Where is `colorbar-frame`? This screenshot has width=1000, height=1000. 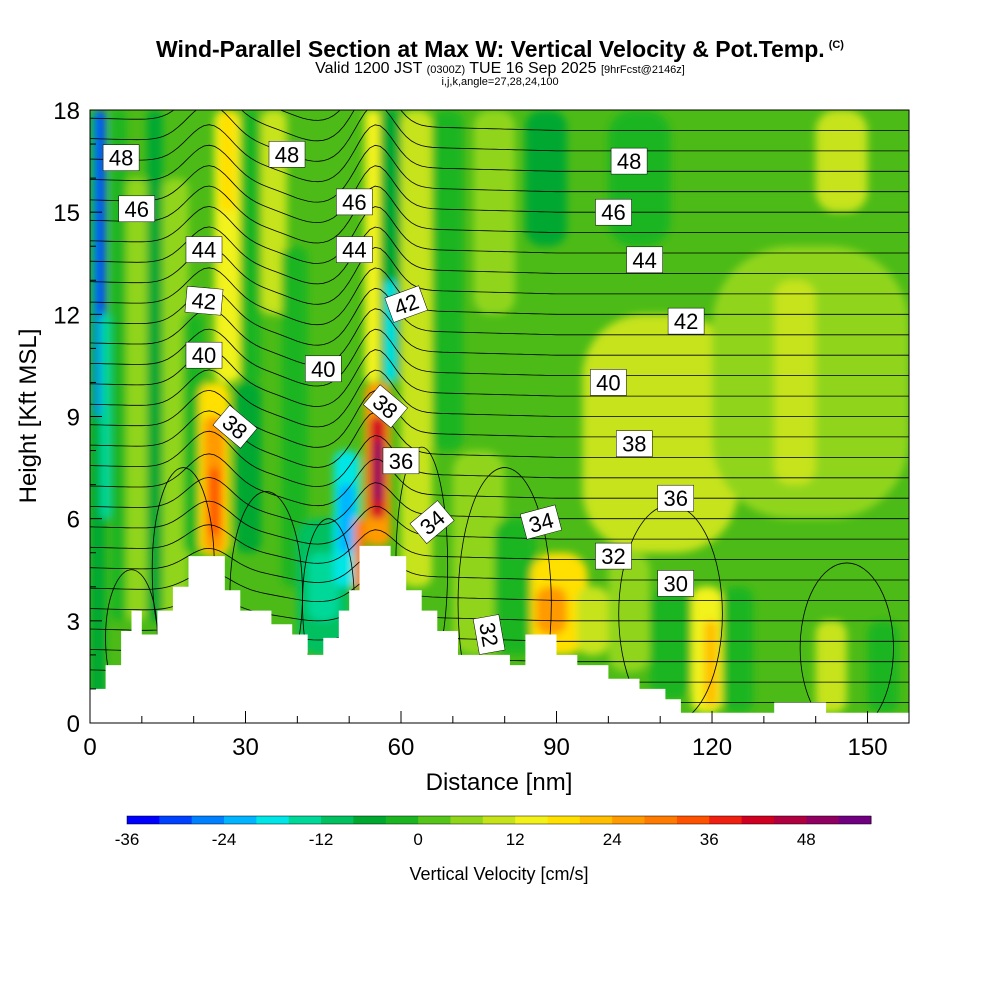 colorbar-frame is located at coordinates (499, 820).